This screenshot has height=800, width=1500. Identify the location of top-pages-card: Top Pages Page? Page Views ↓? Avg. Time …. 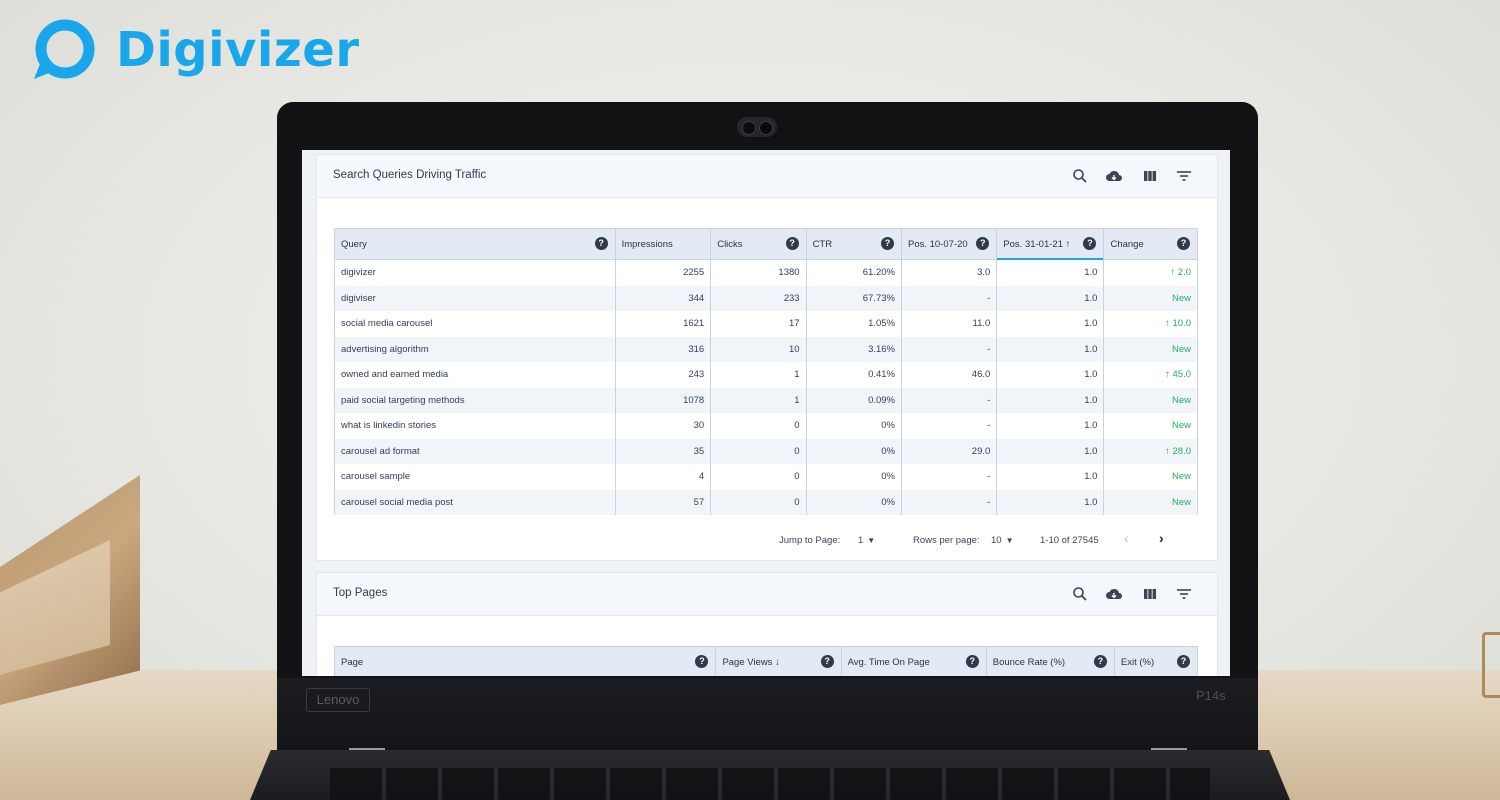
(767, 624).